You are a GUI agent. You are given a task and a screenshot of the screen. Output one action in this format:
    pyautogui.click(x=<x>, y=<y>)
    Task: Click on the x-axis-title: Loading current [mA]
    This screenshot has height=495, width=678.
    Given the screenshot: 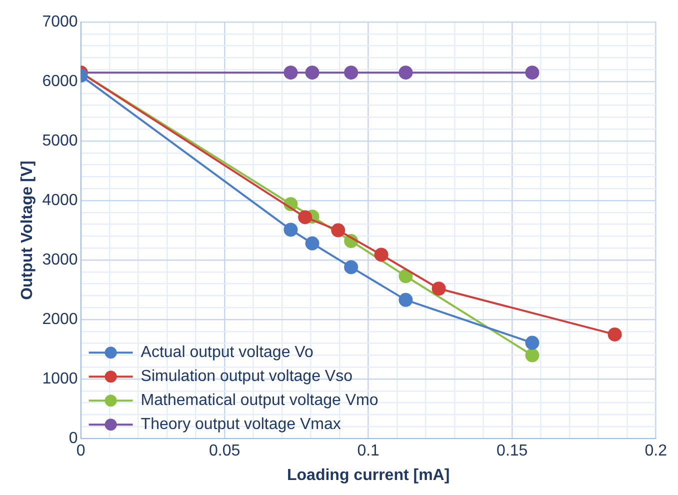 What is the action you would take?
    pyautogui.click(x=368, y=475)
    